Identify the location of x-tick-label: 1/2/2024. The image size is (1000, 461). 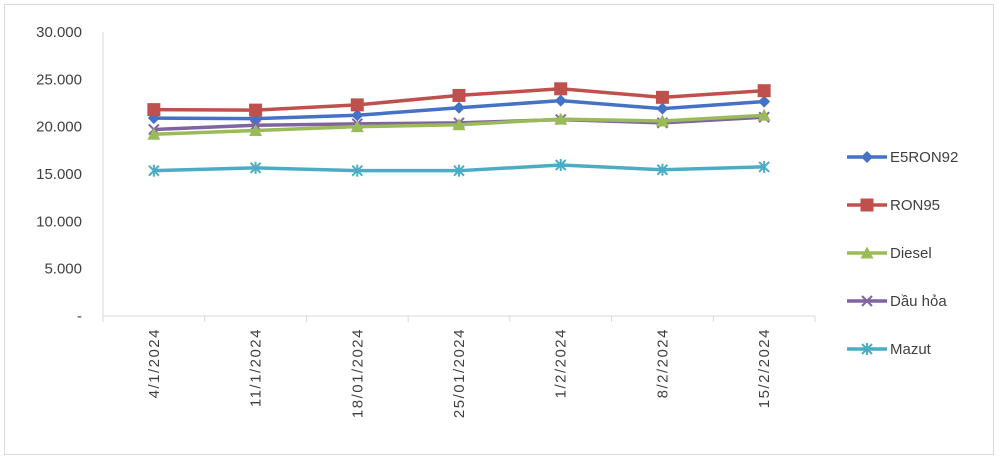
(561, 363).